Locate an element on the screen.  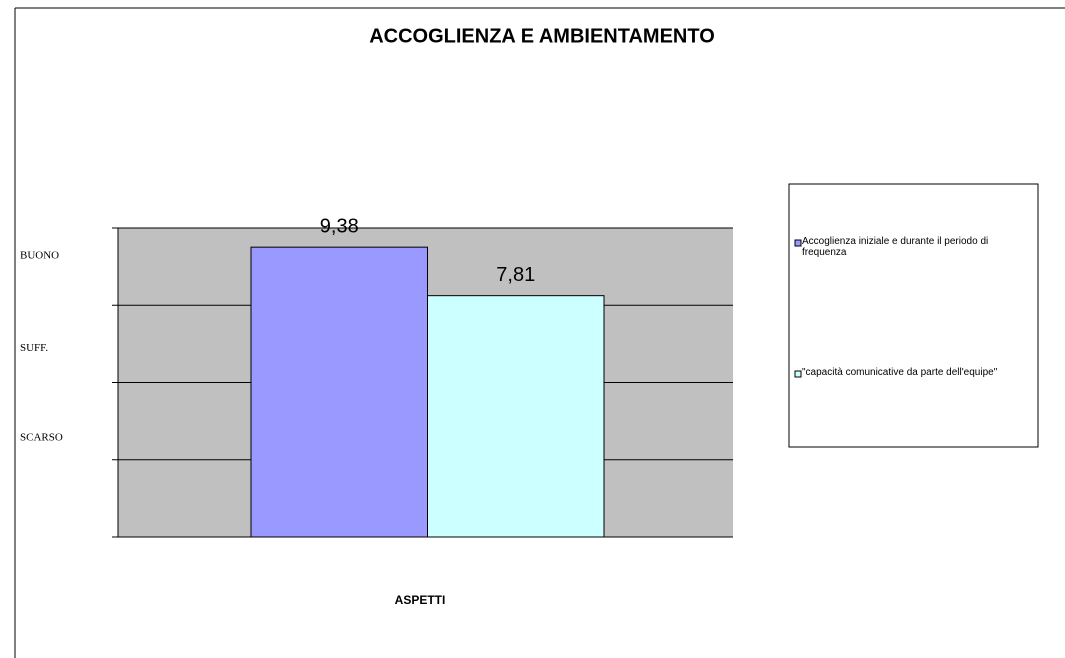
x-axis-label: ASPETTI is located at coordinates (420, 600).